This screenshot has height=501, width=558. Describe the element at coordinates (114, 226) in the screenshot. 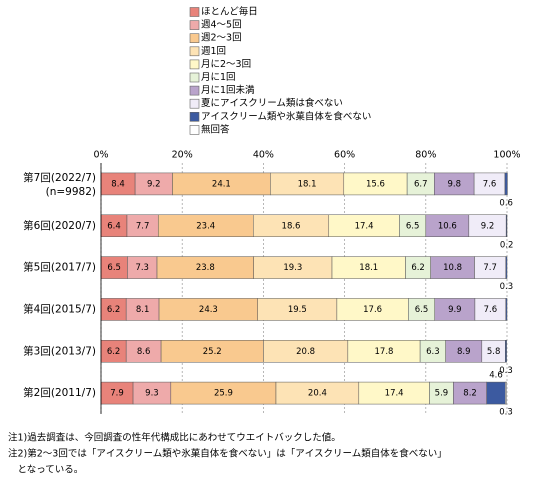

I see `value-label: 6.4` at that location.